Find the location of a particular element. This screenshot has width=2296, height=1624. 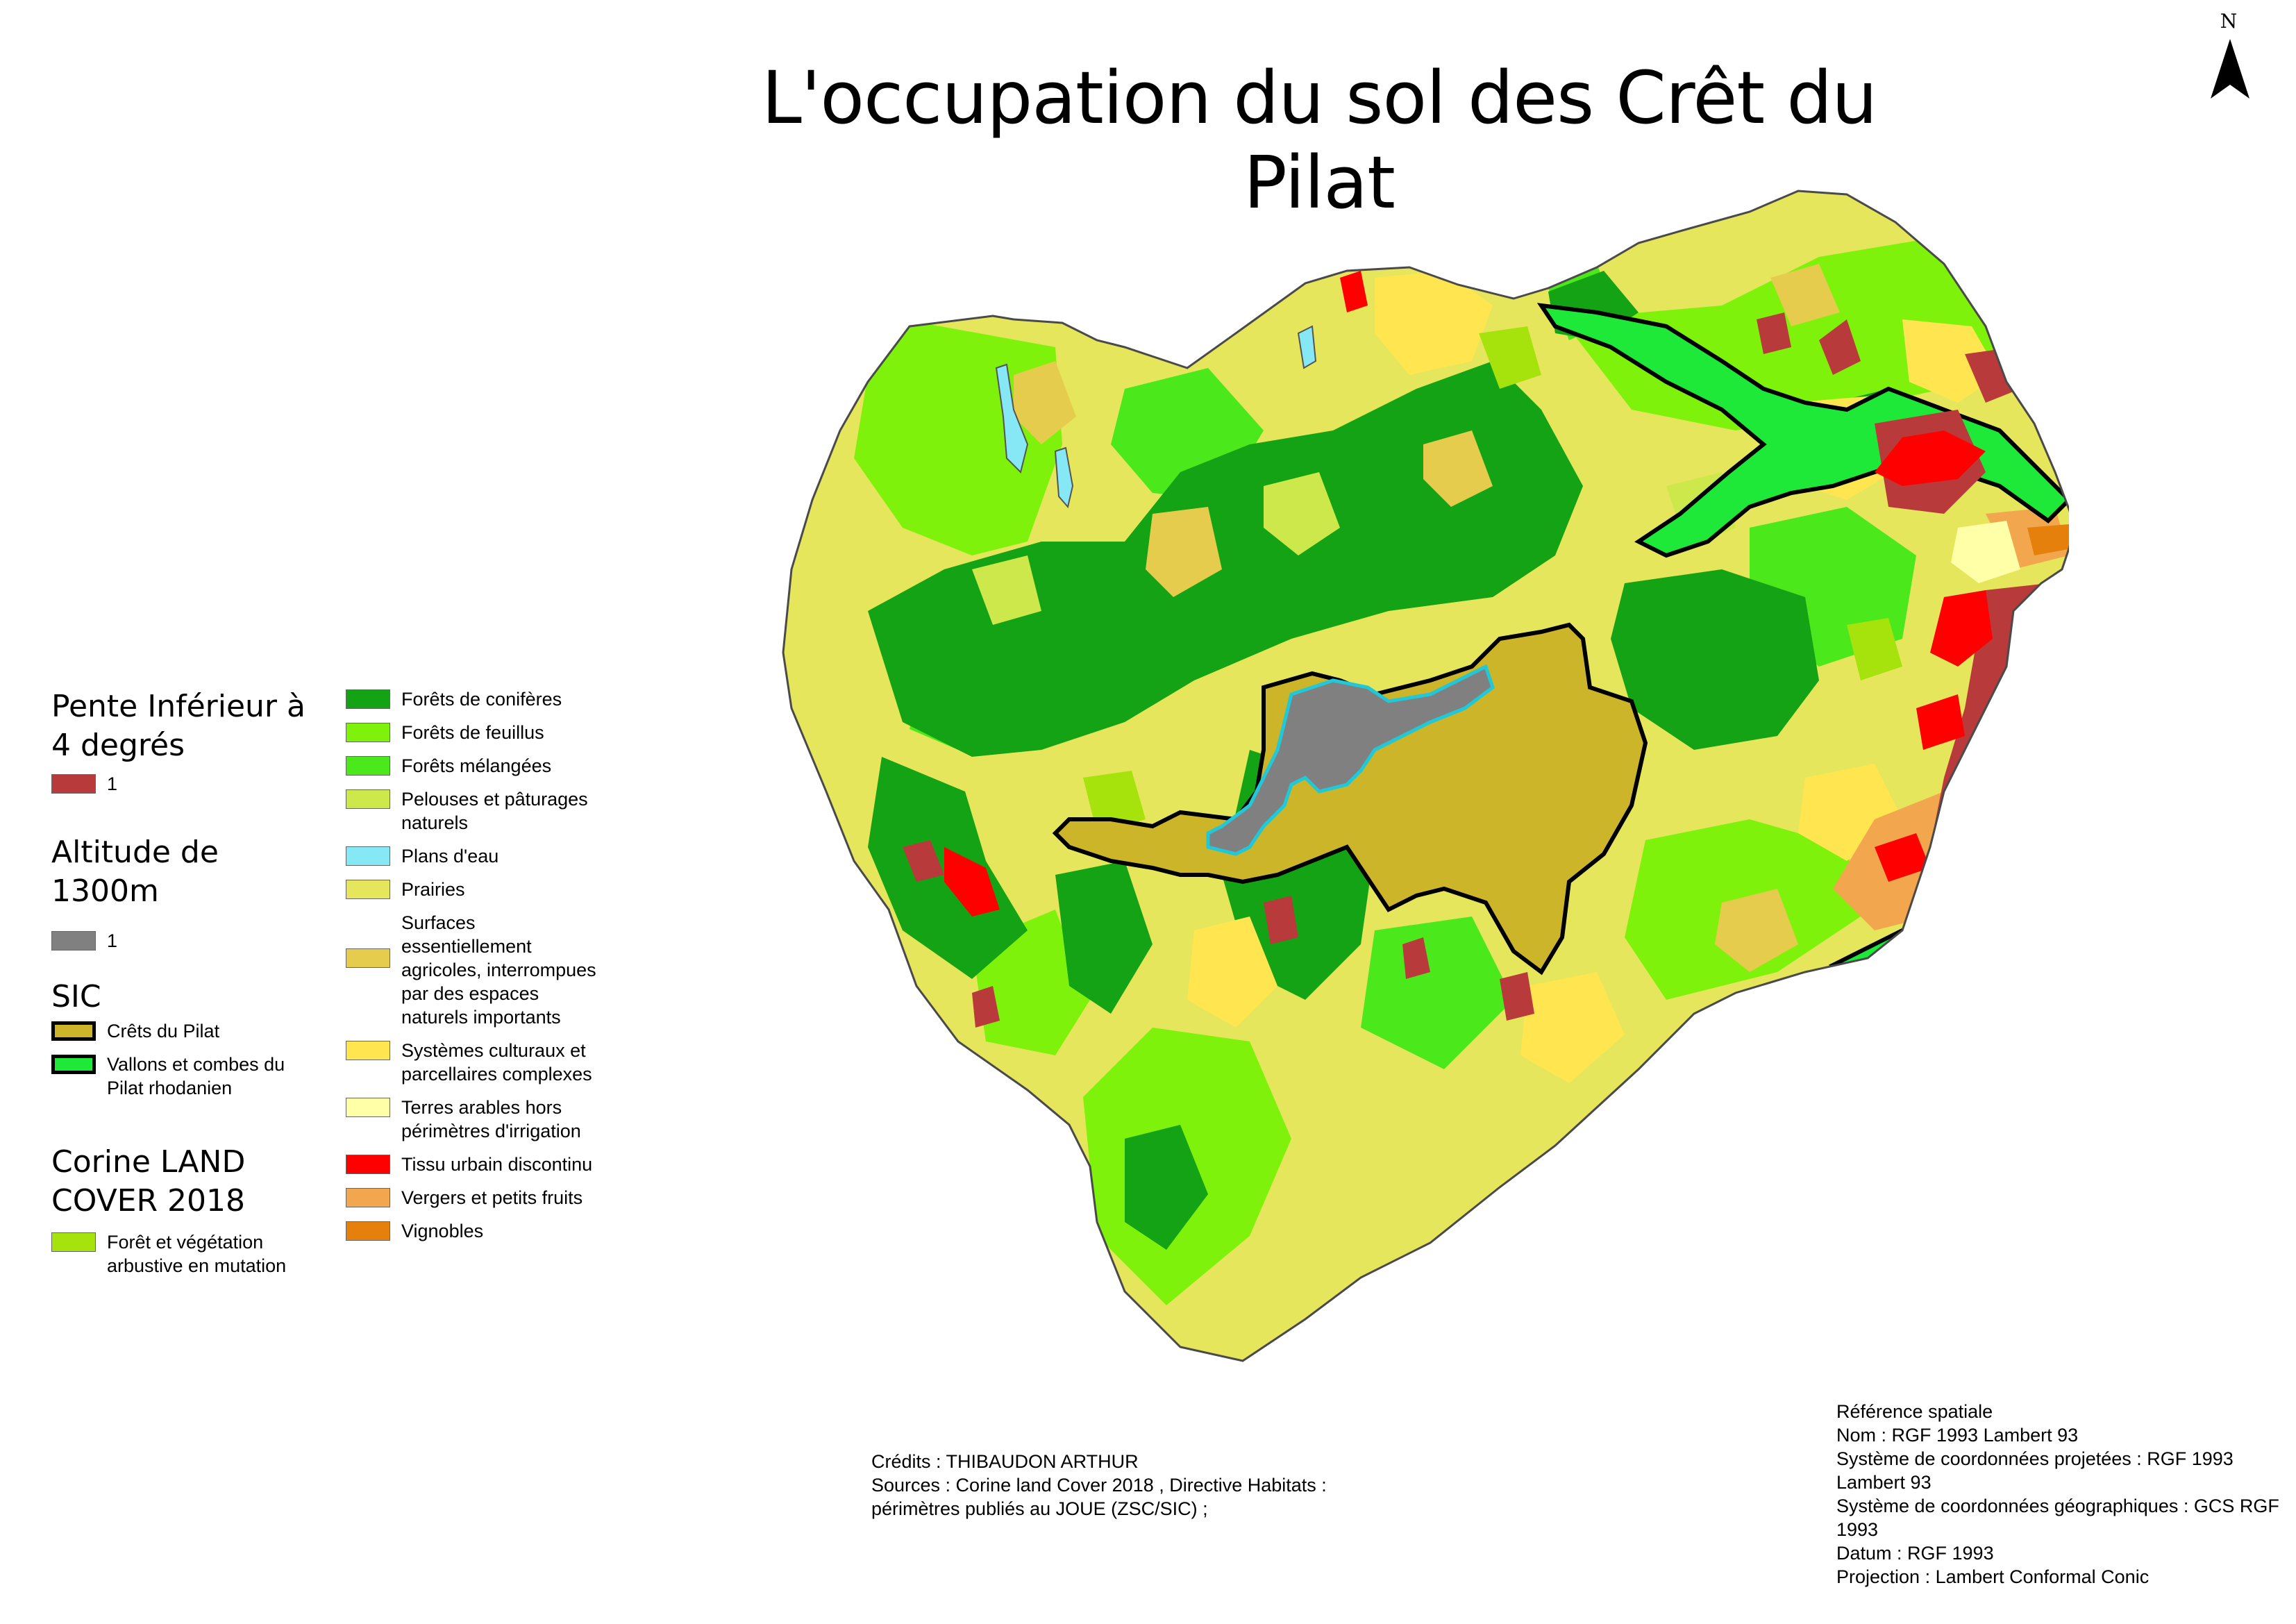

ref-projection: Projection : Lambert Conformal Conic is located at coordinates (1993, 1576).